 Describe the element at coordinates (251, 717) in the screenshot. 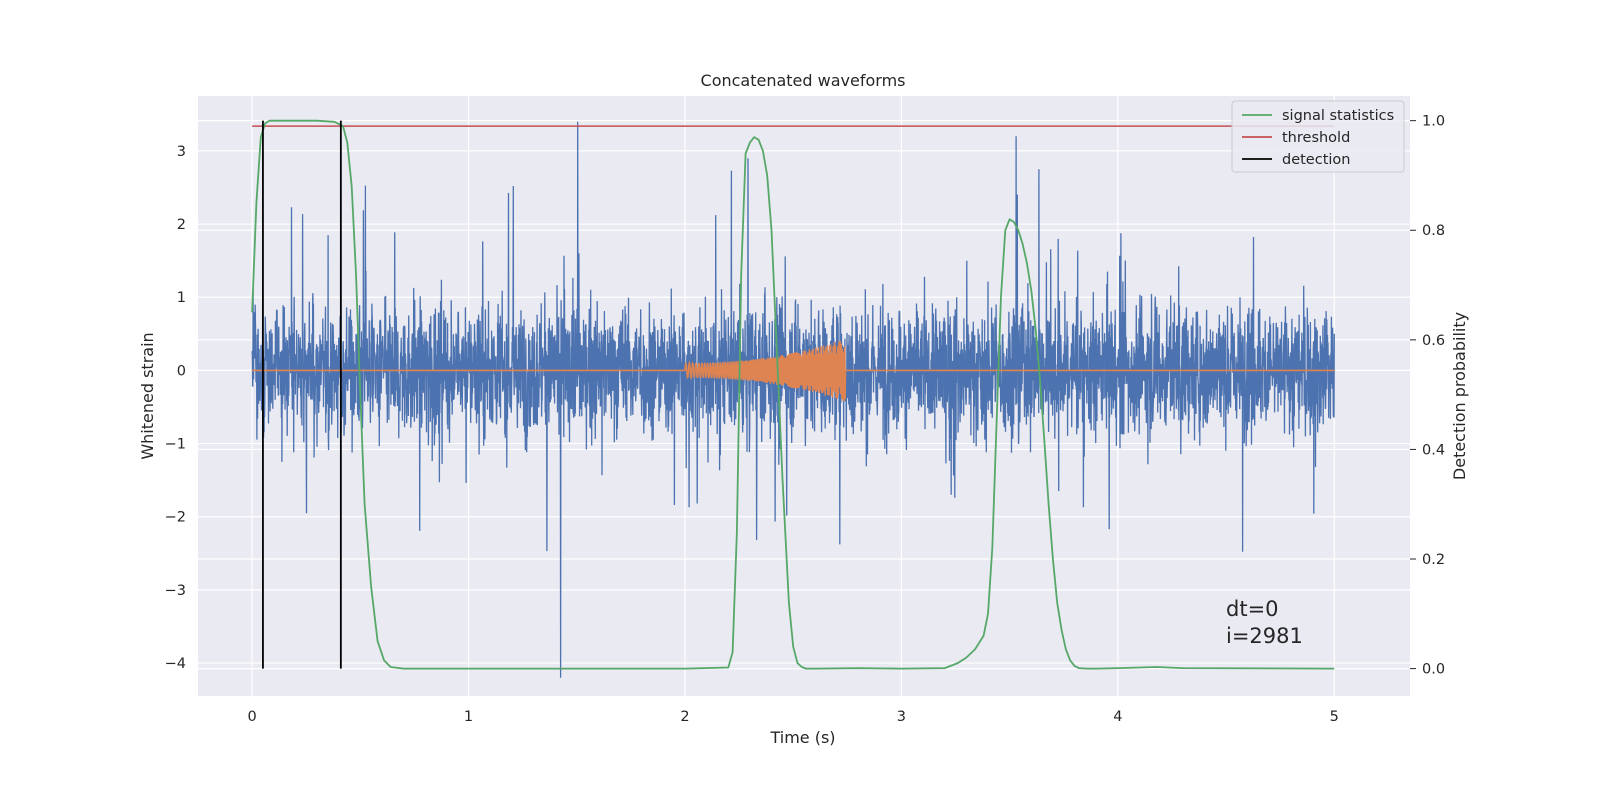

I see `x-tick-label: 0` at that location.